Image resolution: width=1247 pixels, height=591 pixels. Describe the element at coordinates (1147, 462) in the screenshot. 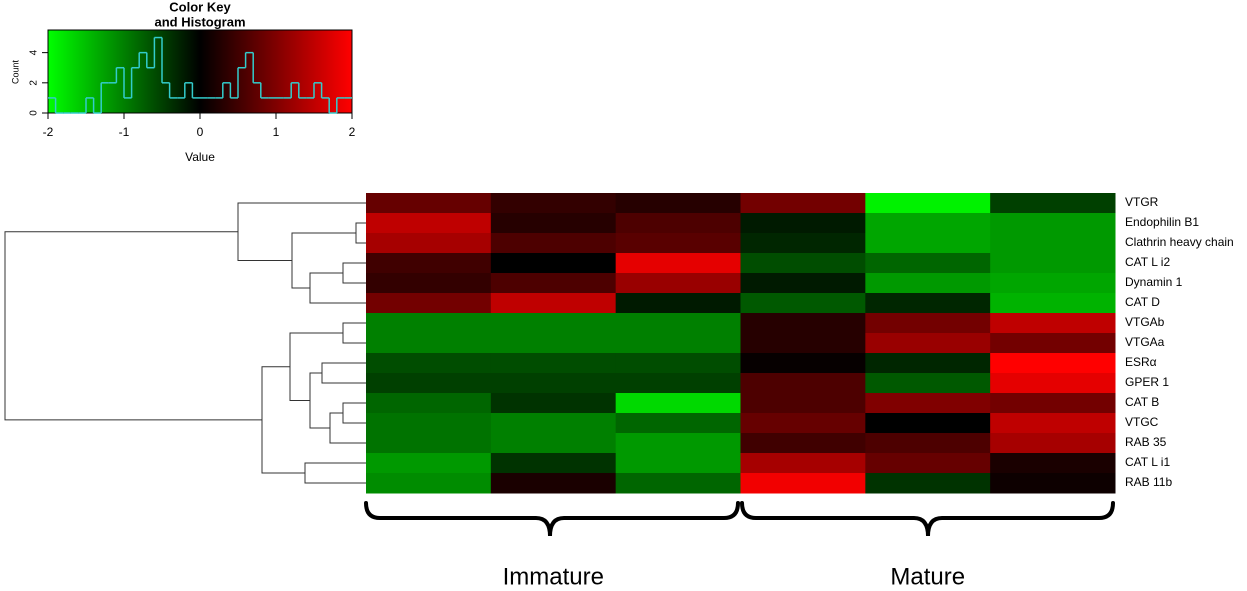

I see `row-label: CAT L i1` at that location.